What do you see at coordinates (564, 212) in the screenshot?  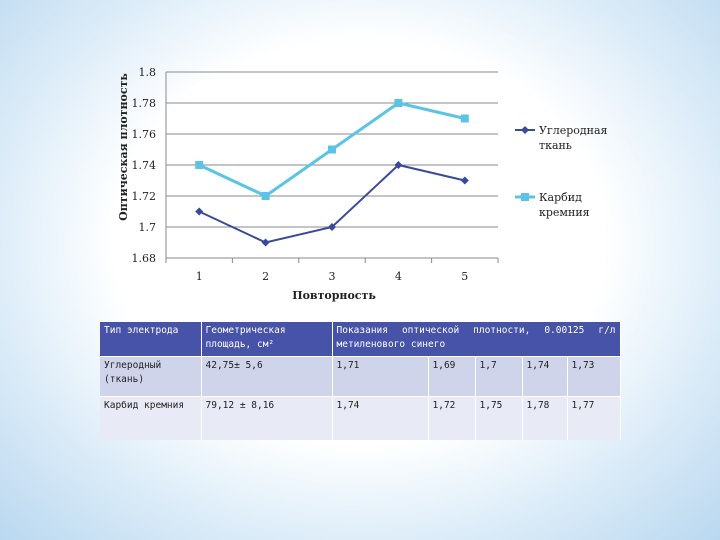 I see `legend-label: кремния` at bounding box center [564, 212].